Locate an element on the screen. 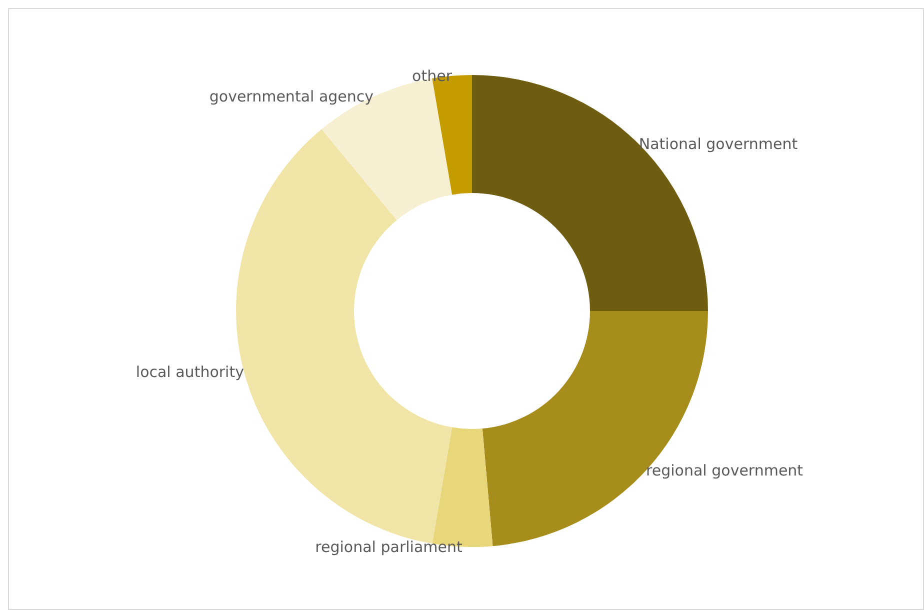 This screenshot has height=610, width=924. slice-label: local authority is located at coordinates (190, 371).